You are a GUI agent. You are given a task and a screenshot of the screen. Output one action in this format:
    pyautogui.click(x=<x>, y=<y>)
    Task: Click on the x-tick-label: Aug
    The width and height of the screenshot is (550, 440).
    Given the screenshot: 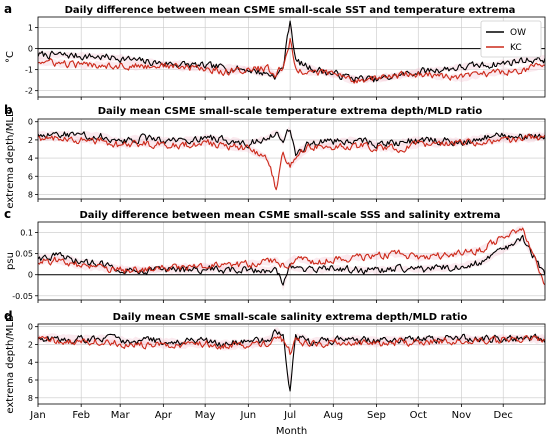 What is the action you would take?
    pyautogui.click(x=334, y=415)
    